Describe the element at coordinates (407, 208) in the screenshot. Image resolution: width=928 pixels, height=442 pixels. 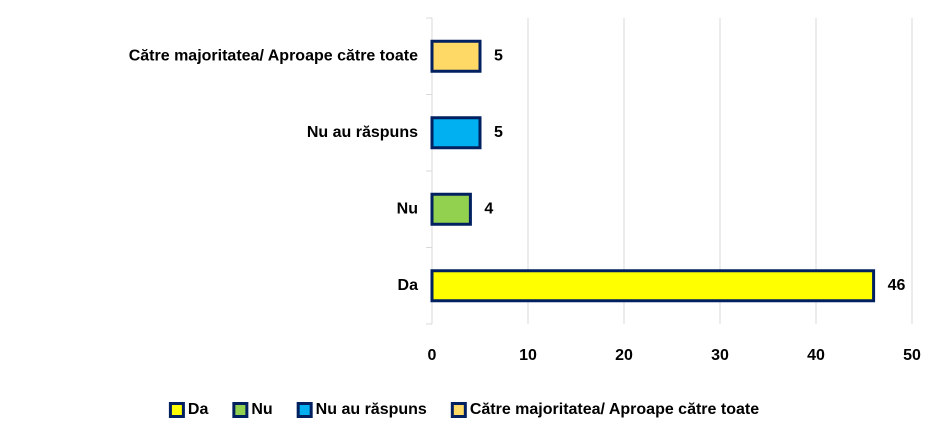
I see `y-tick-label: Nu` at that location.